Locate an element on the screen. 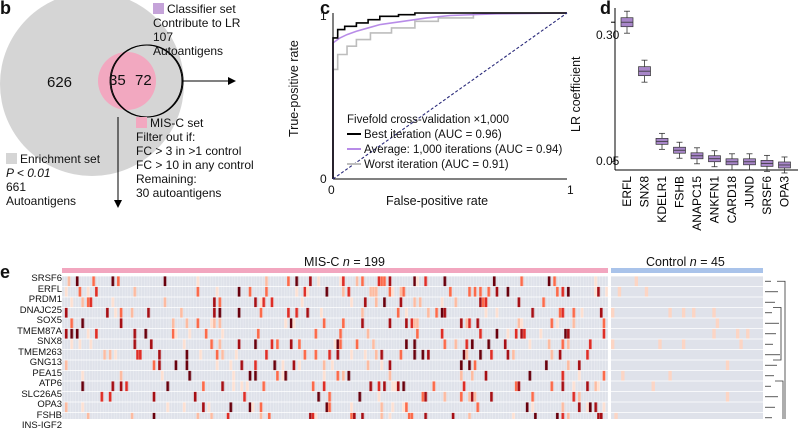 The width and height of the screenshot is (800, 432). roc-chart is located at coordinates (450, 96).